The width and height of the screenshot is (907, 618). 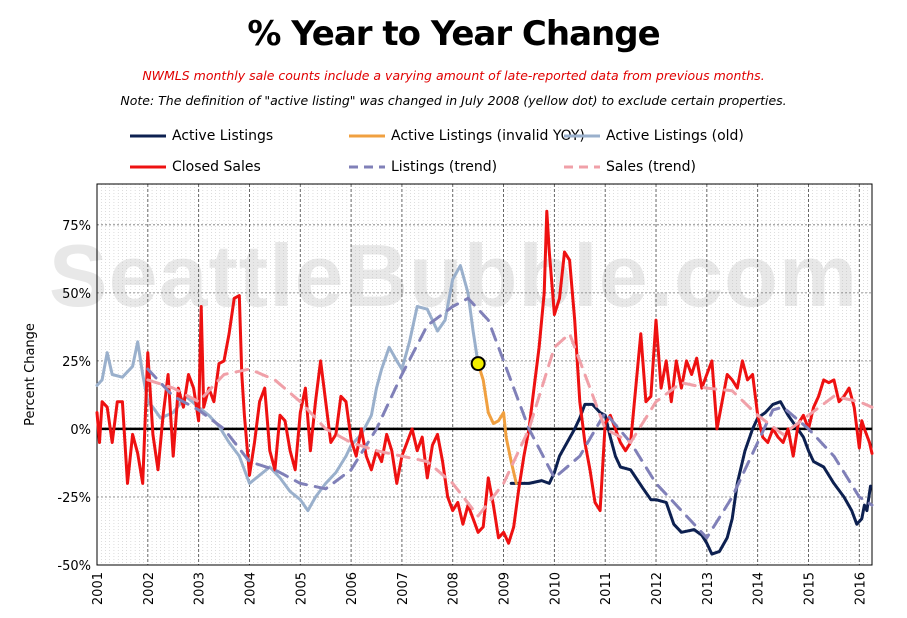 I want to click on legend-label: Active Listings (invalid YOY), so click(x=488, y=136).